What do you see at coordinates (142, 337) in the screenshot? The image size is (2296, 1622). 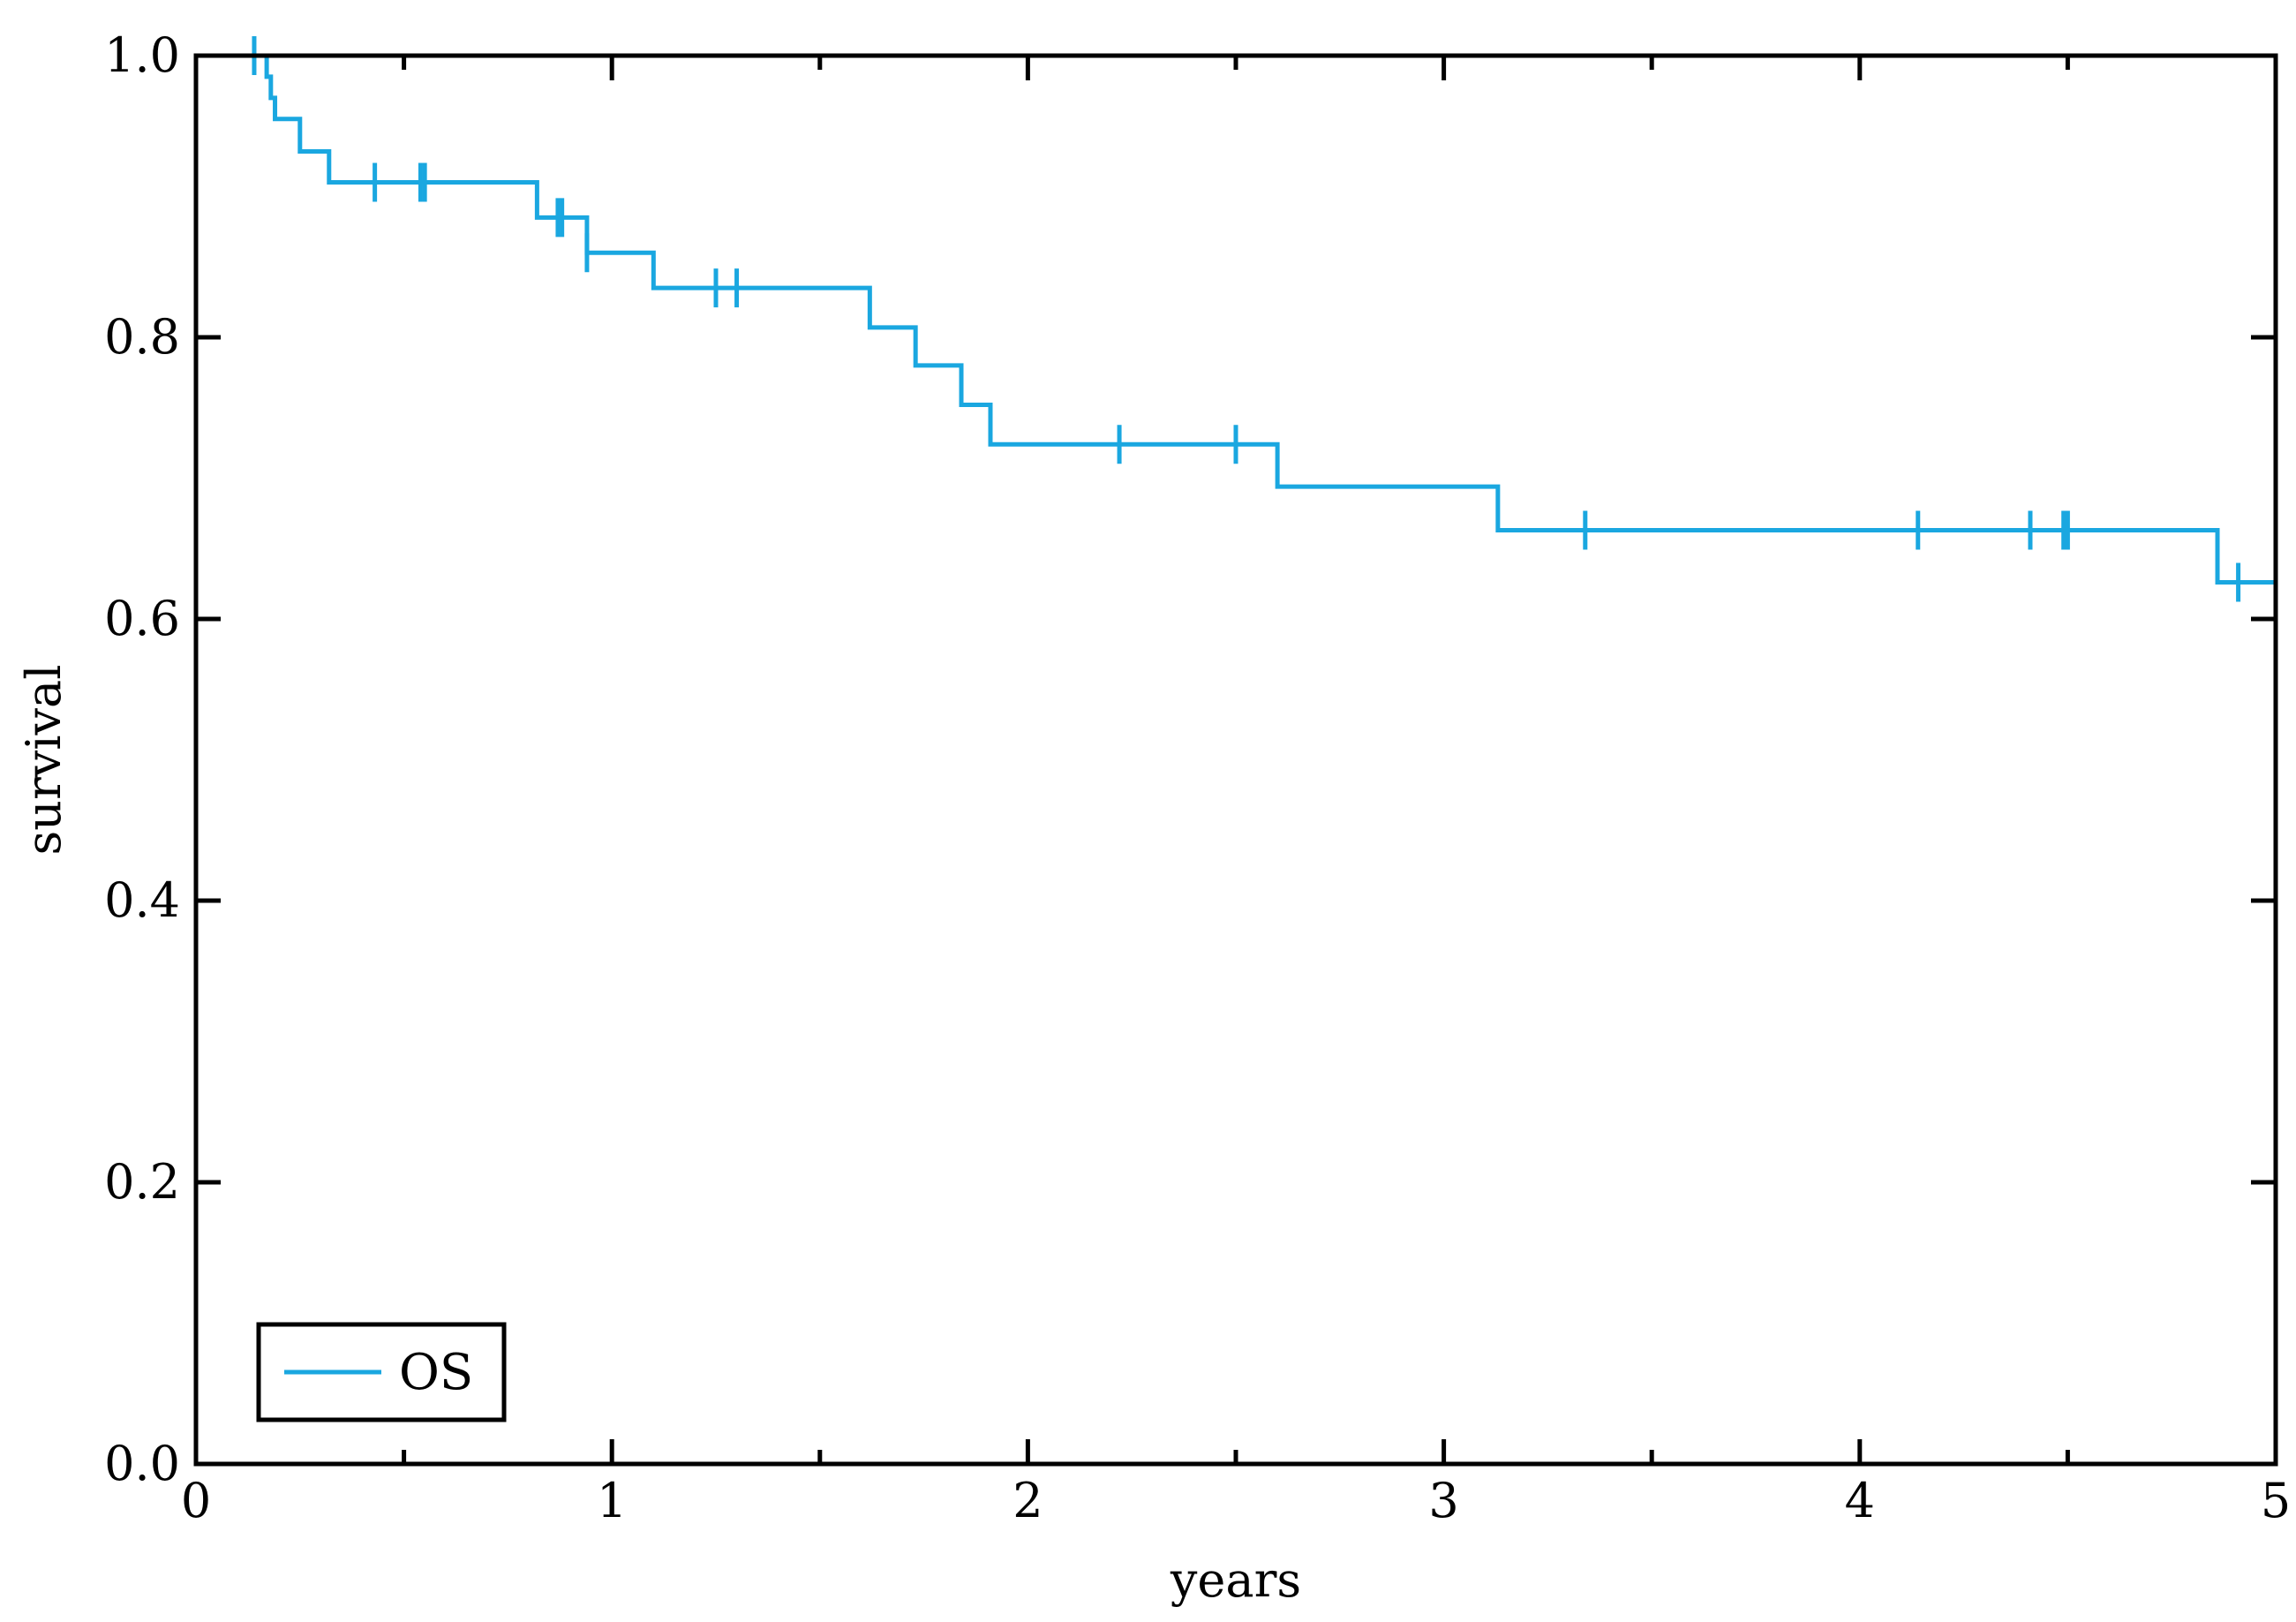 I see `y-tick-label: 0.8` at bounding box center [142, 337].